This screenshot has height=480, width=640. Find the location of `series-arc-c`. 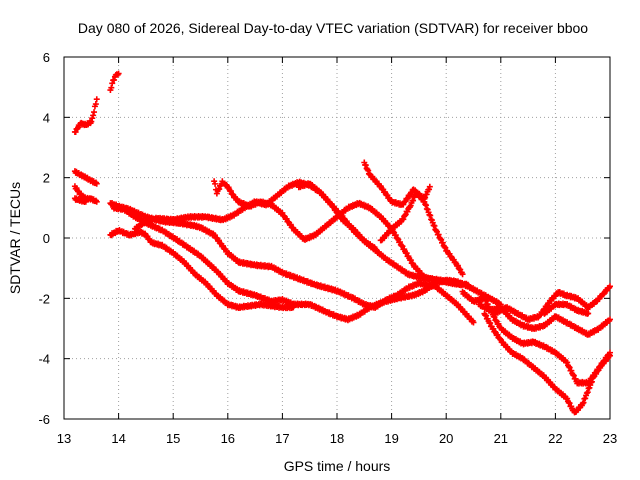

series-arc-c is located at coordinates (85, 177).